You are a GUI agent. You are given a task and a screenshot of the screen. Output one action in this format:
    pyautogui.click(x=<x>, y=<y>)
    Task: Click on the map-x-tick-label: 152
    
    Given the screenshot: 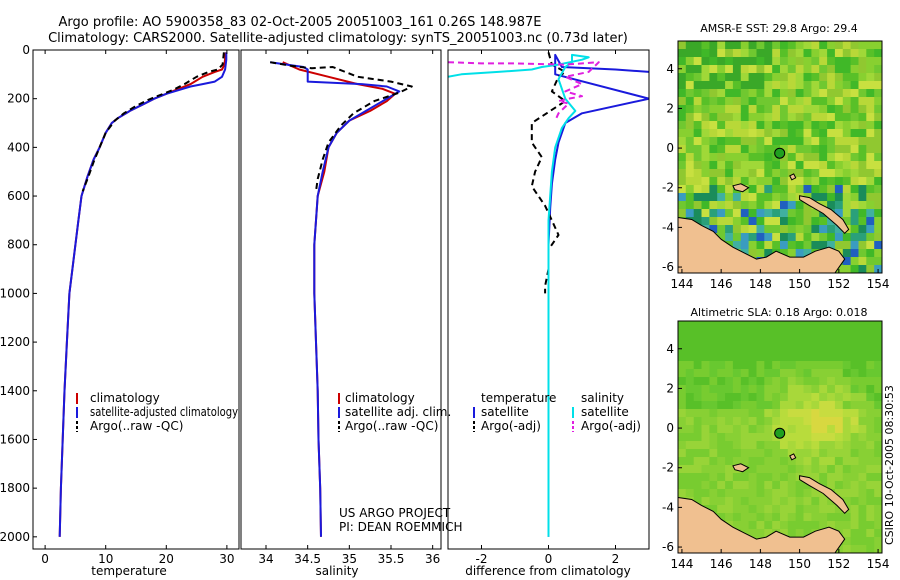 What is the action you would take?
    pyautogui.click(x=838, y=284)
    